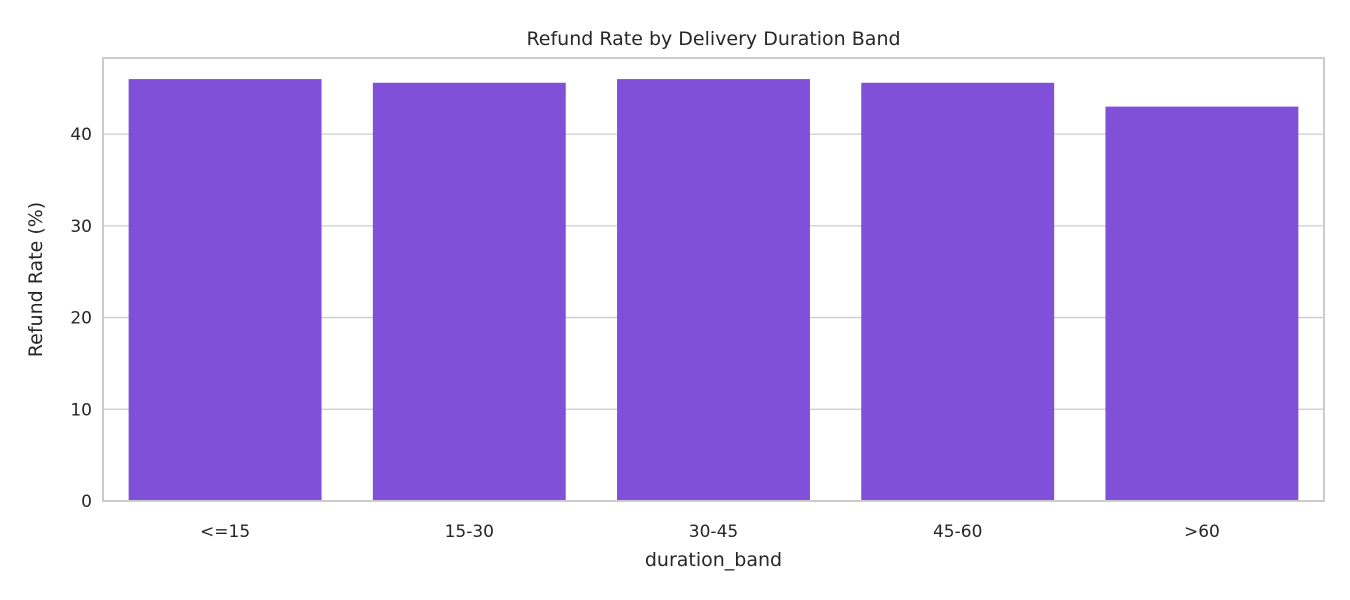 The image size is (1350, 600). What do you see at coordinates (713, 39) in the screenshot?
I see `chart-title: Refund Rate by Delivery Duration Band` at bounding box center [713, 39].